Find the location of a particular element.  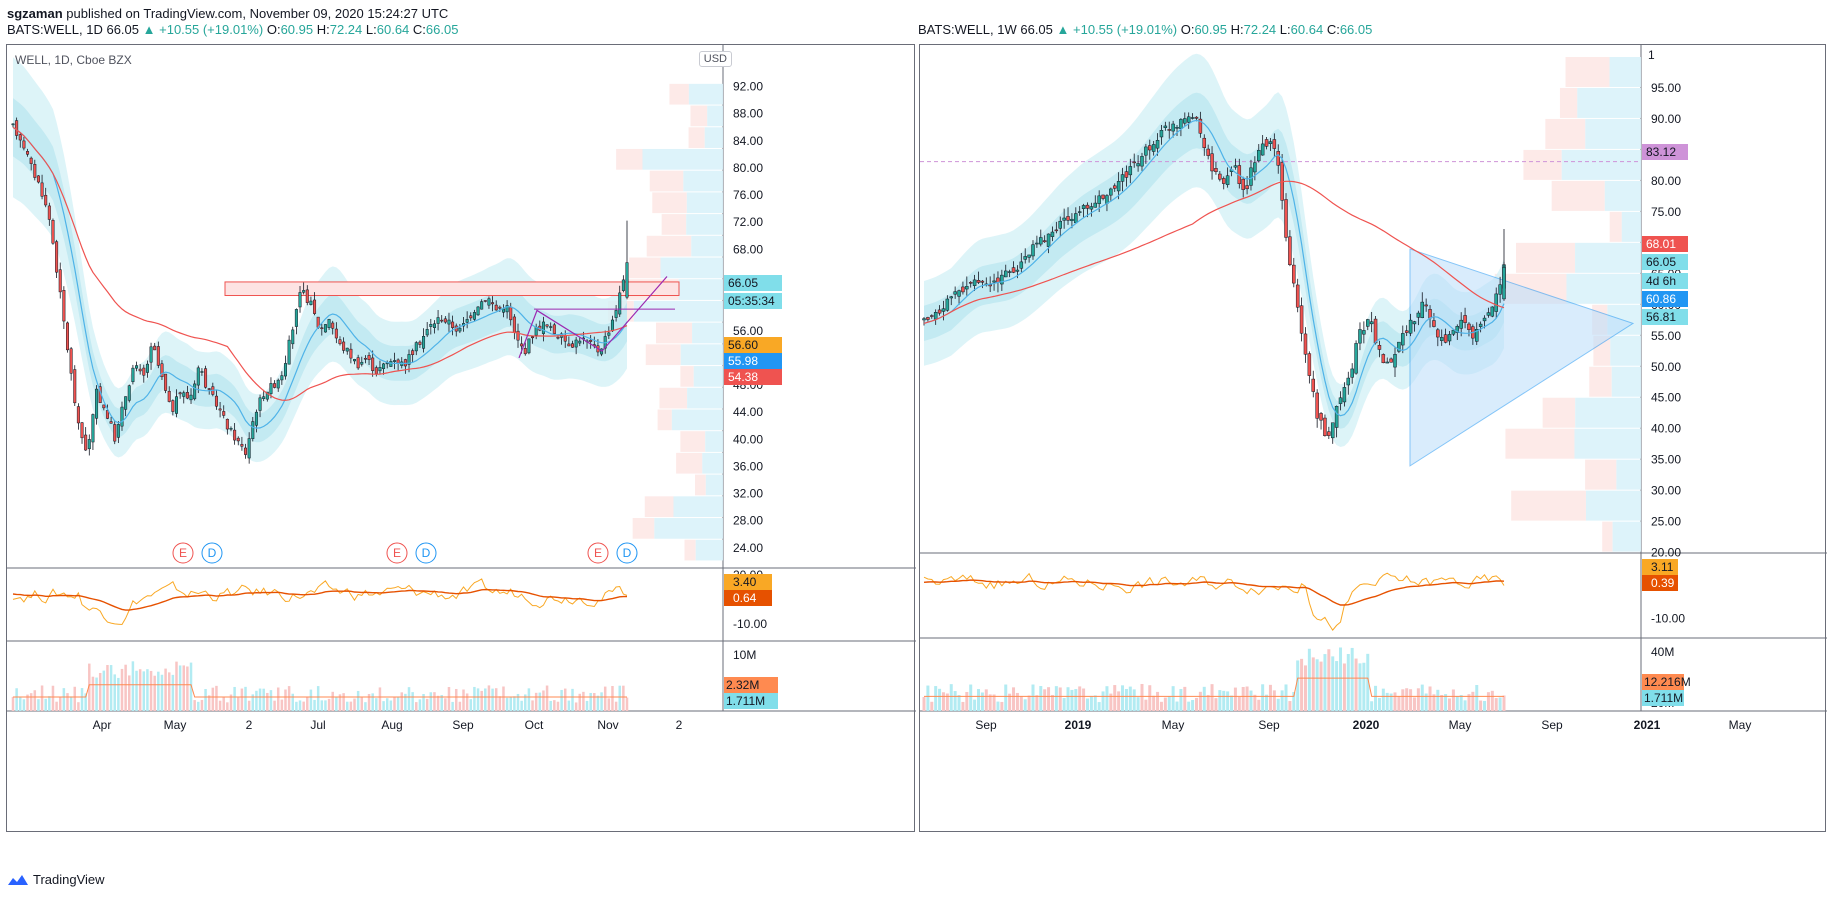

tradingview-logo-icon is located at coordinates (18, 880).